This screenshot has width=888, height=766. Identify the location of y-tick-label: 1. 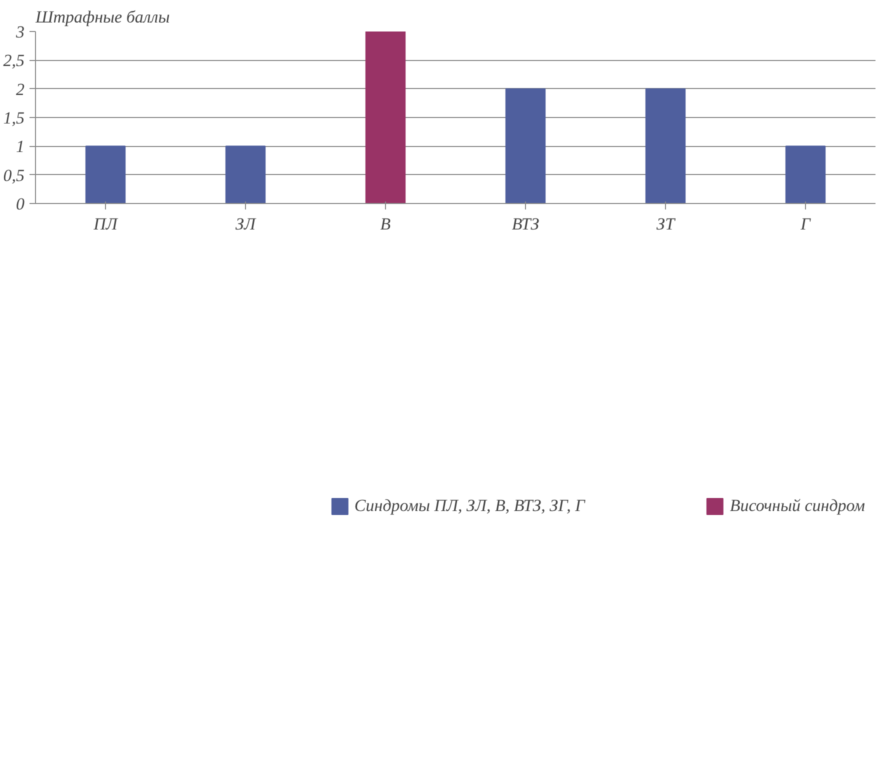
(20, 146).